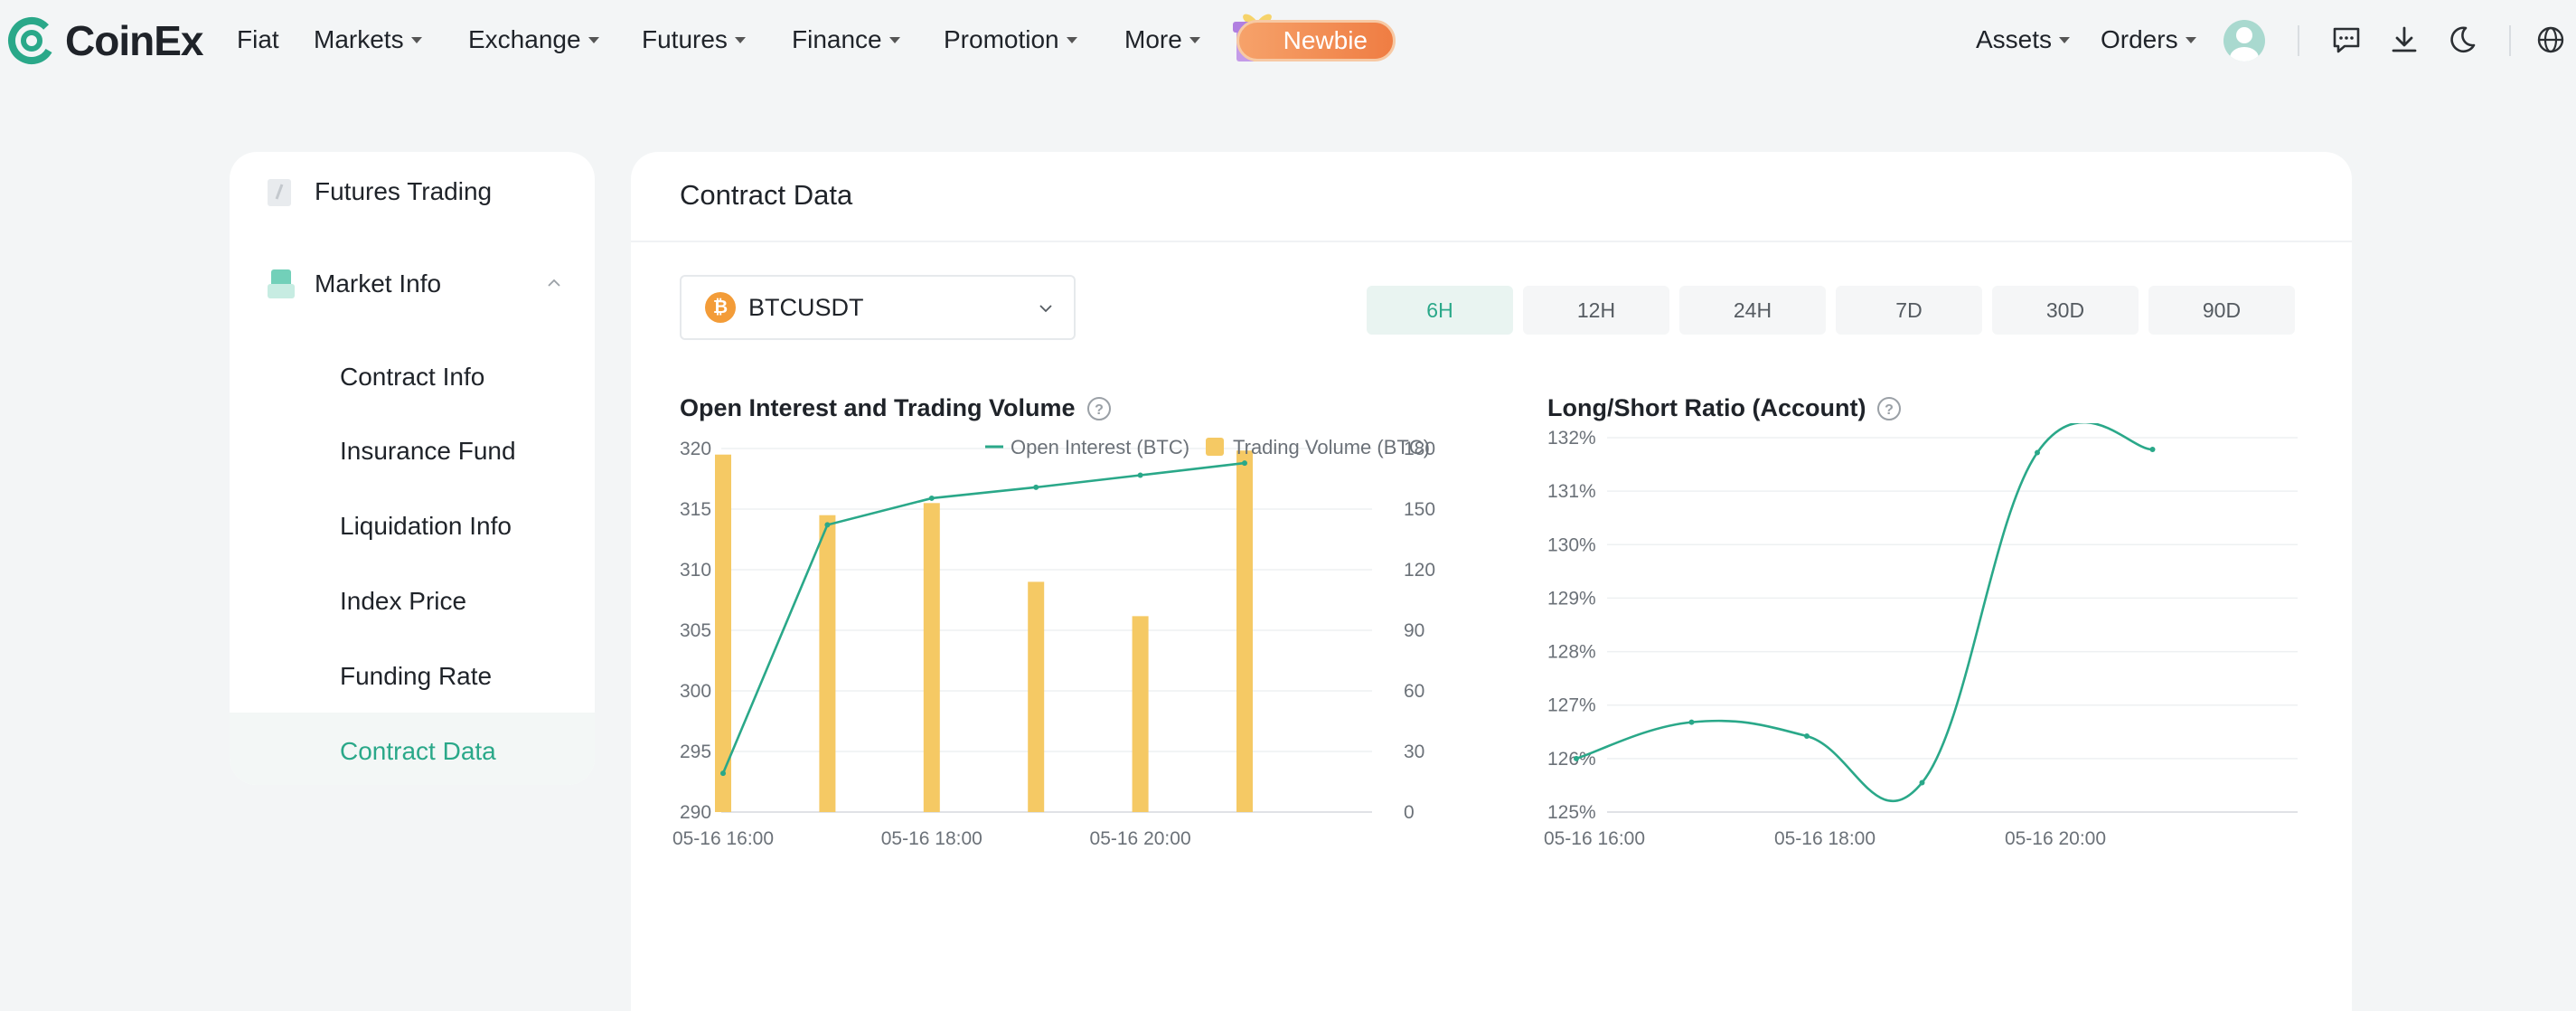 The height and width of the screenshot is (1011, 2576). I want to click on avatar, so click(2244, 40).